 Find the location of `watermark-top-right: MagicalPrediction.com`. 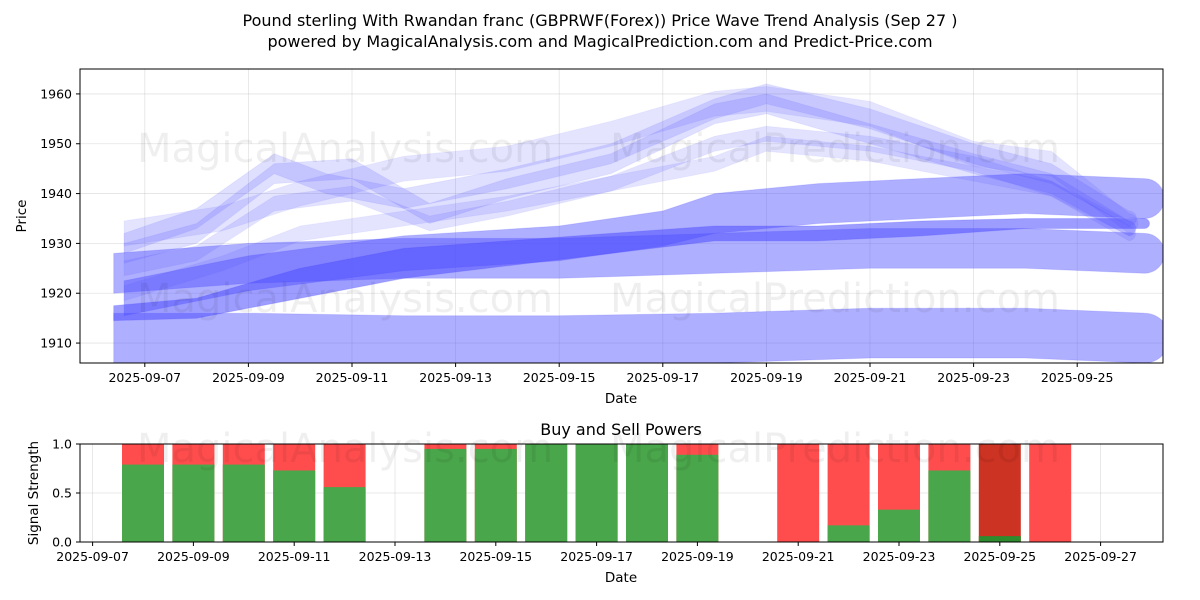

watermark-top-right: MagicalPrediction.com is located at coordinates (835, 149).